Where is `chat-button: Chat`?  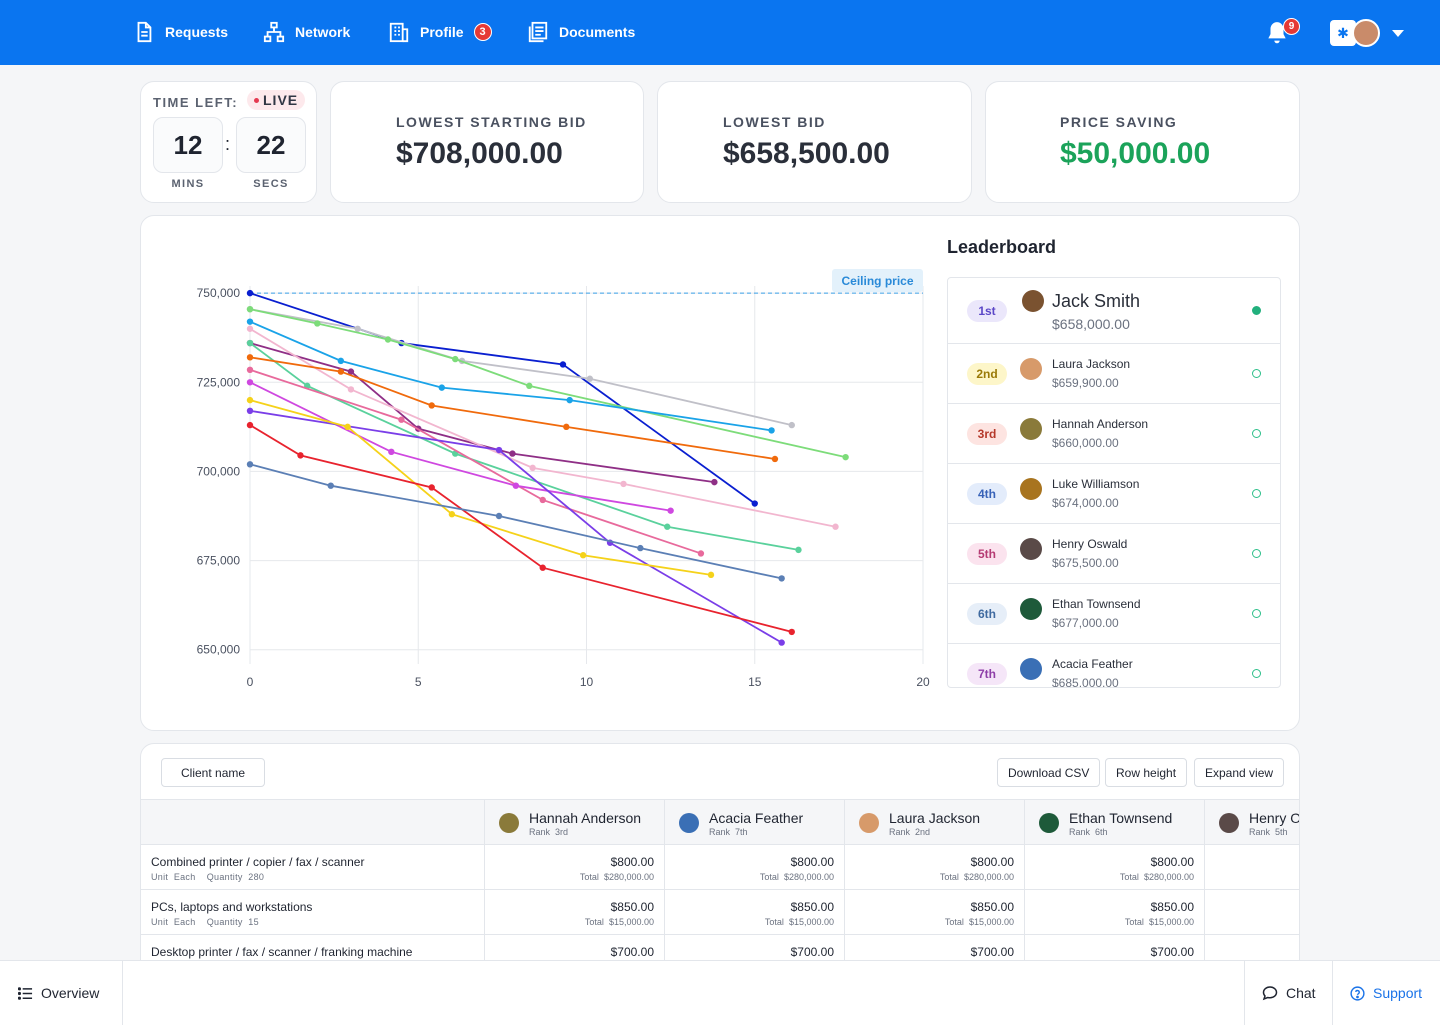 chat-button: Chat is located at coordinates (1289, 993).